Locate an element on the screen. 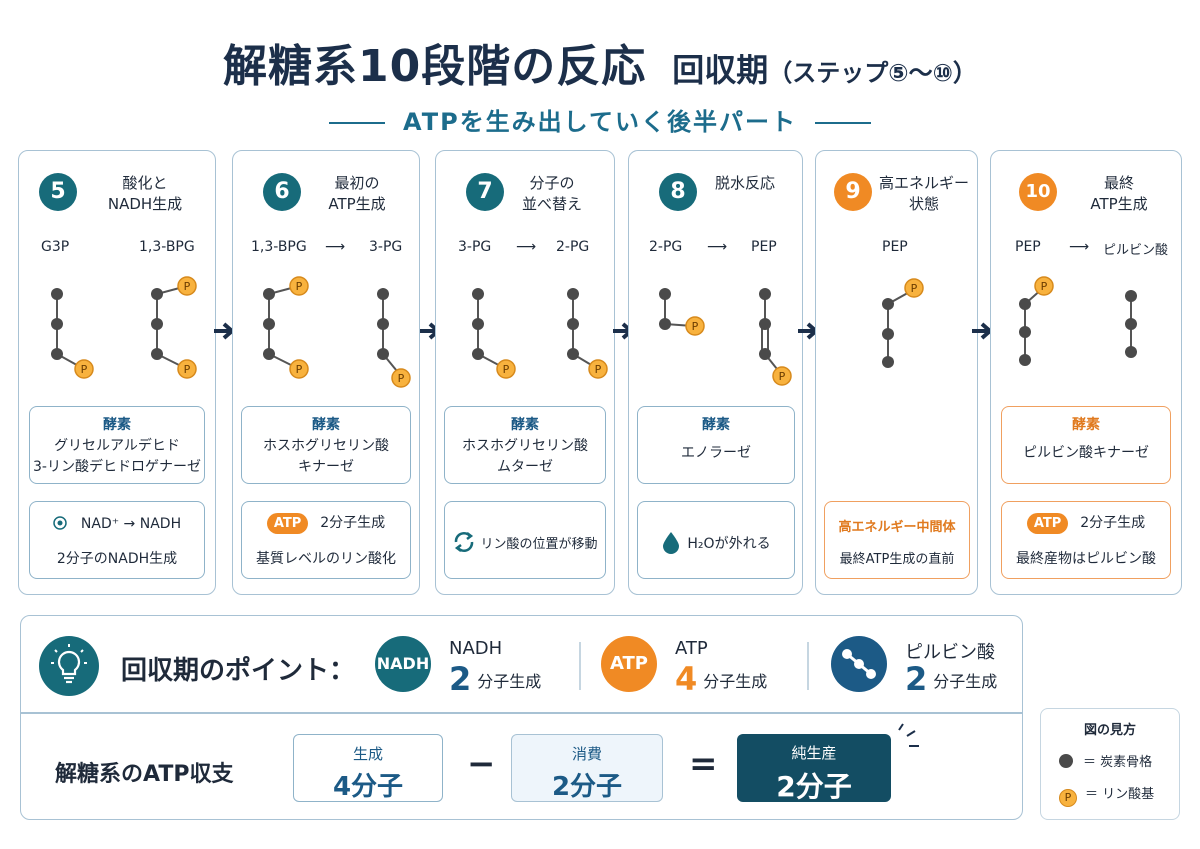 This screenshot has height=849, width=1200. product-label: 3-PG is located at coordinates (386, 247).